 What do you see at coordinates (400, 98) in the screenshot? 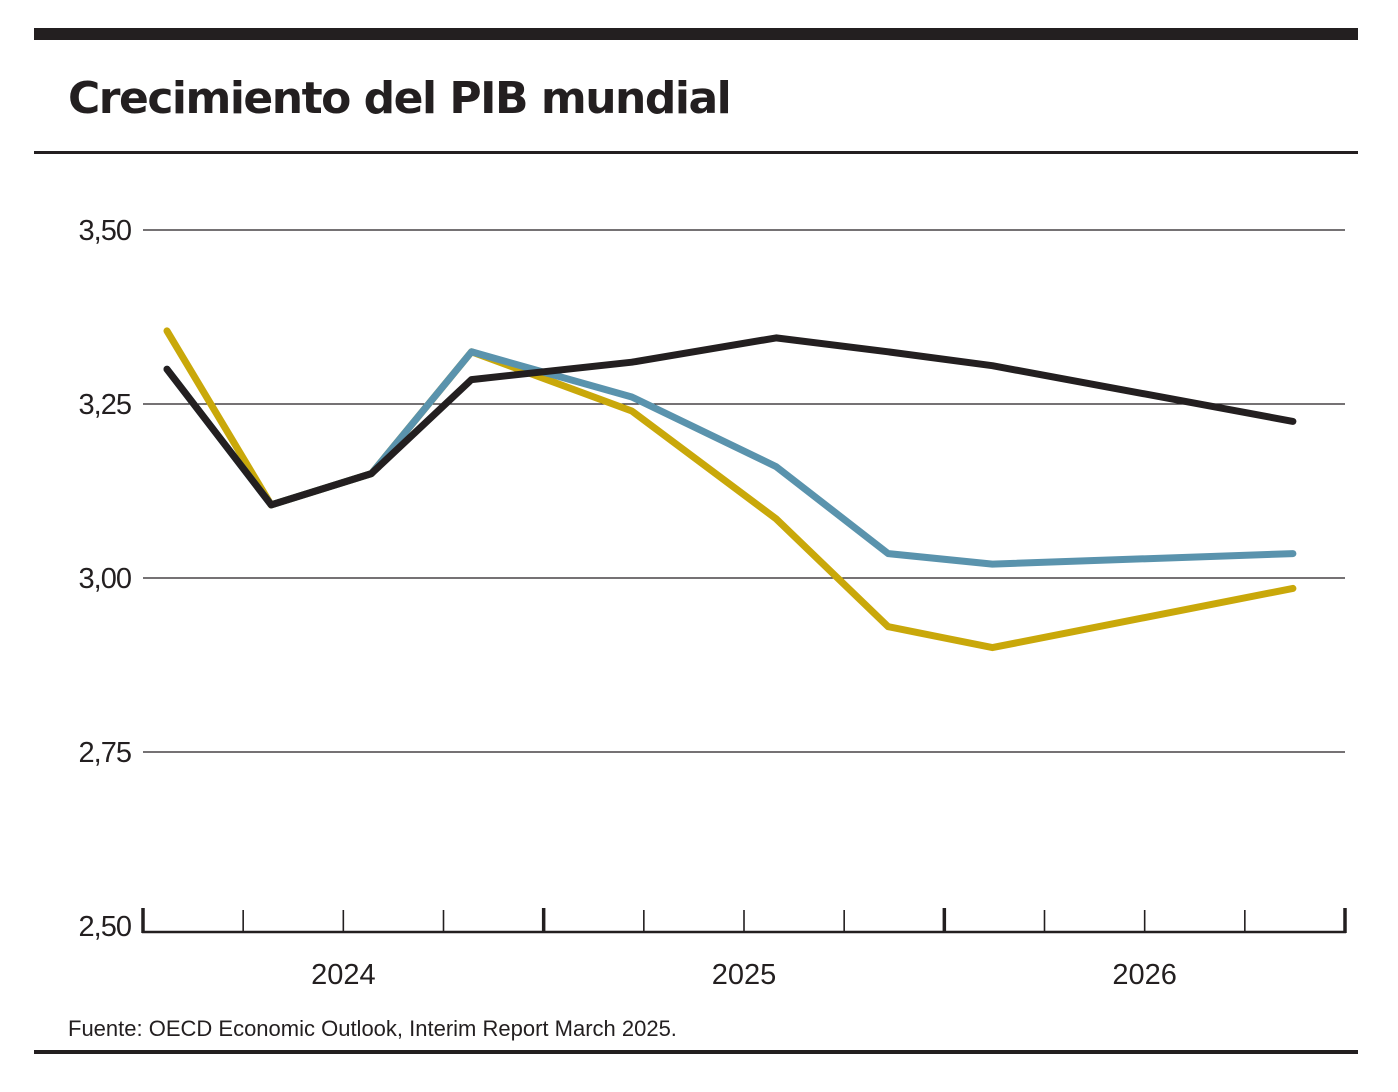
I see `chart-title: Crecimiento del PIB mundial` at bounding box center [400, 98].